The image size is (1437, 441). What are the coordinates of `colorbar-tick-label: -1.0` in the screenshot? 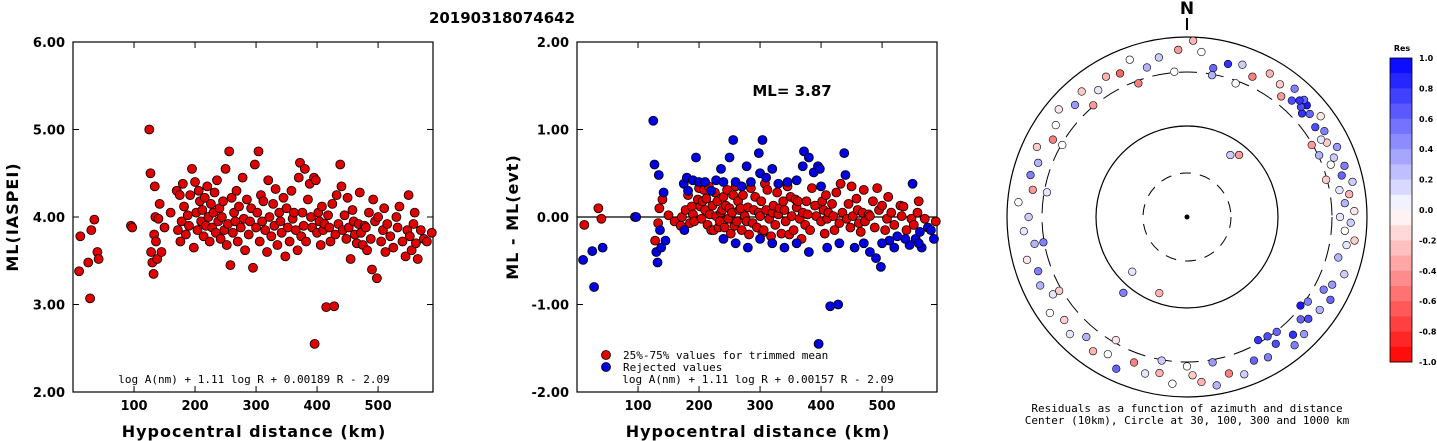 It's located at (1428, 362).